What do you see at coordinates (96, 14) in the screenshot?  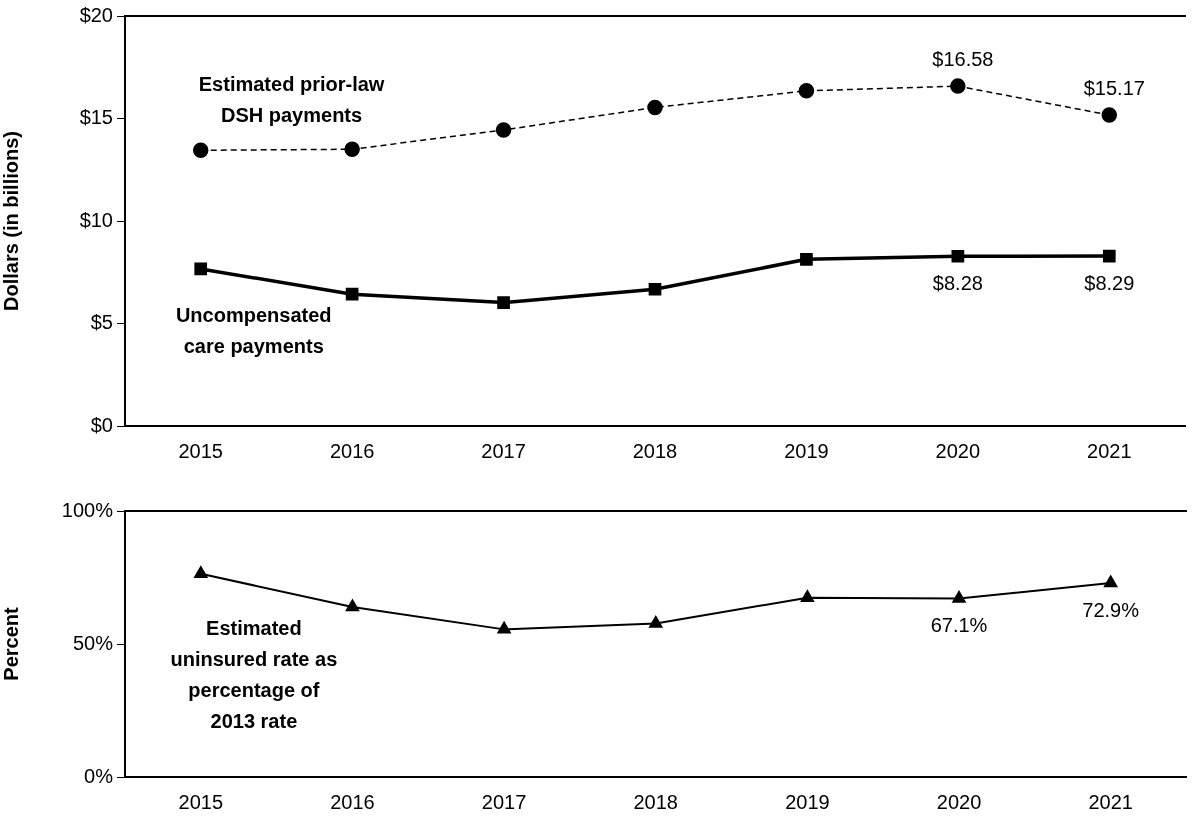 I see `y-tick-label: $20` at bounding box center [96, 14].